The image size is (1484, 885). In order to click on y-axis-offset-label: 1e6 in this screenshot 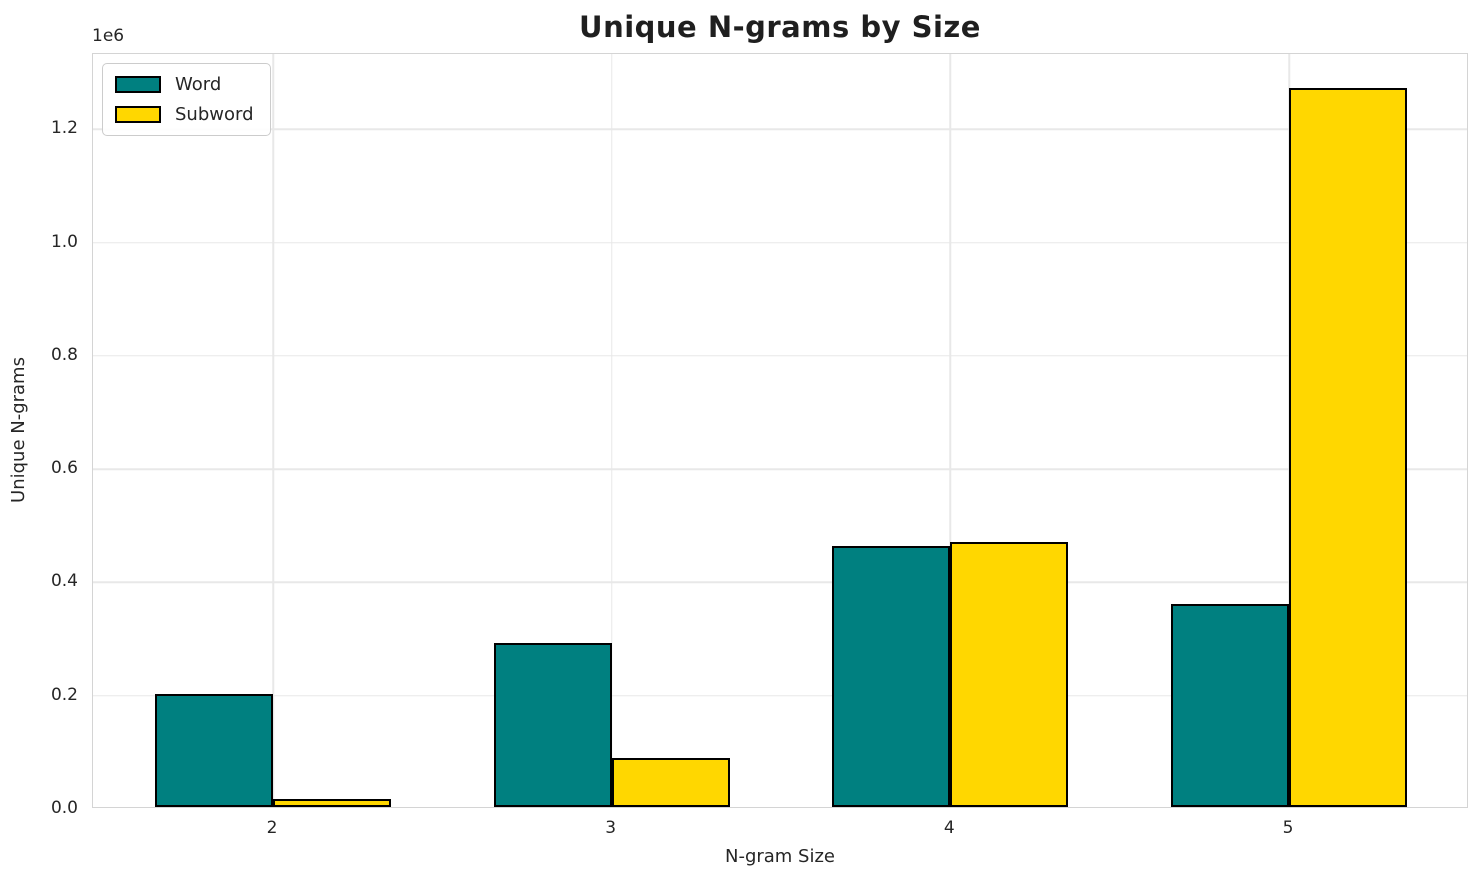, I will do `click(108, 36)`.